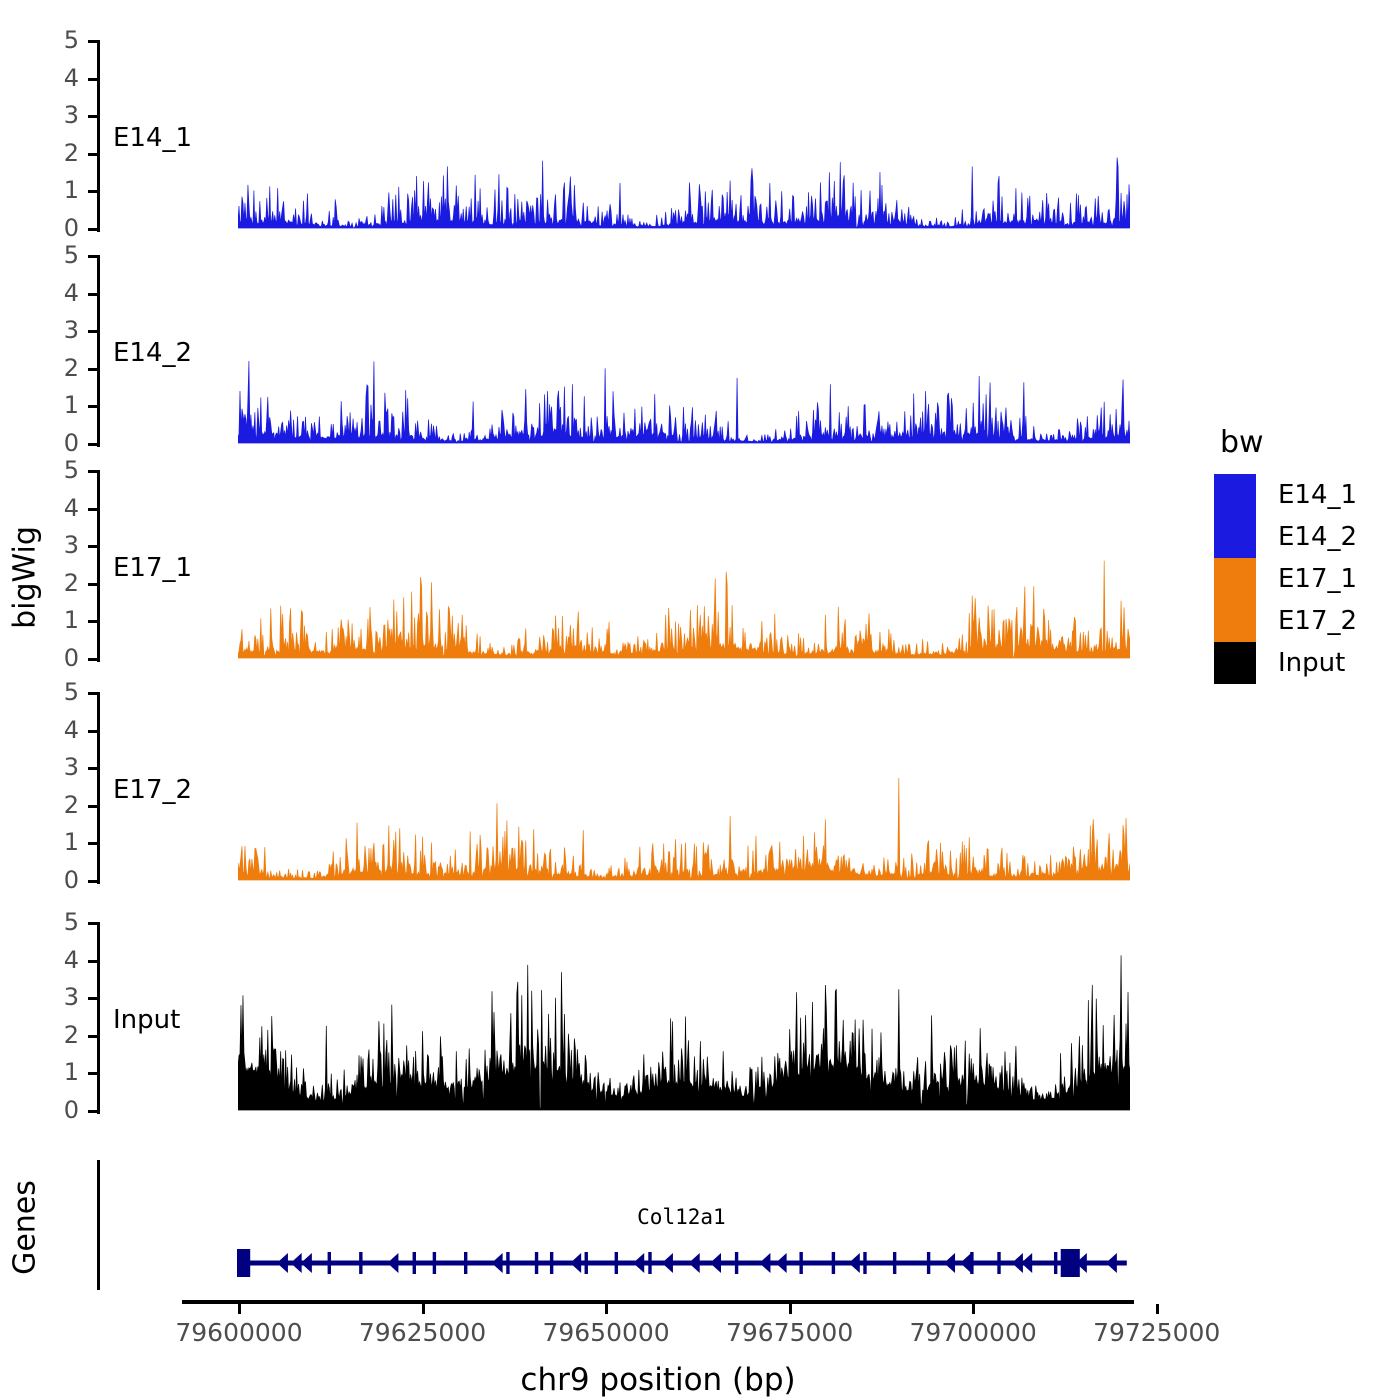 This screenshot has height=1400, width=1400. What do you see at coordinates (1157, 1332) in the screenshot?
I see `x-tick-label: 79725000` at bounding box center [1157, 1332].